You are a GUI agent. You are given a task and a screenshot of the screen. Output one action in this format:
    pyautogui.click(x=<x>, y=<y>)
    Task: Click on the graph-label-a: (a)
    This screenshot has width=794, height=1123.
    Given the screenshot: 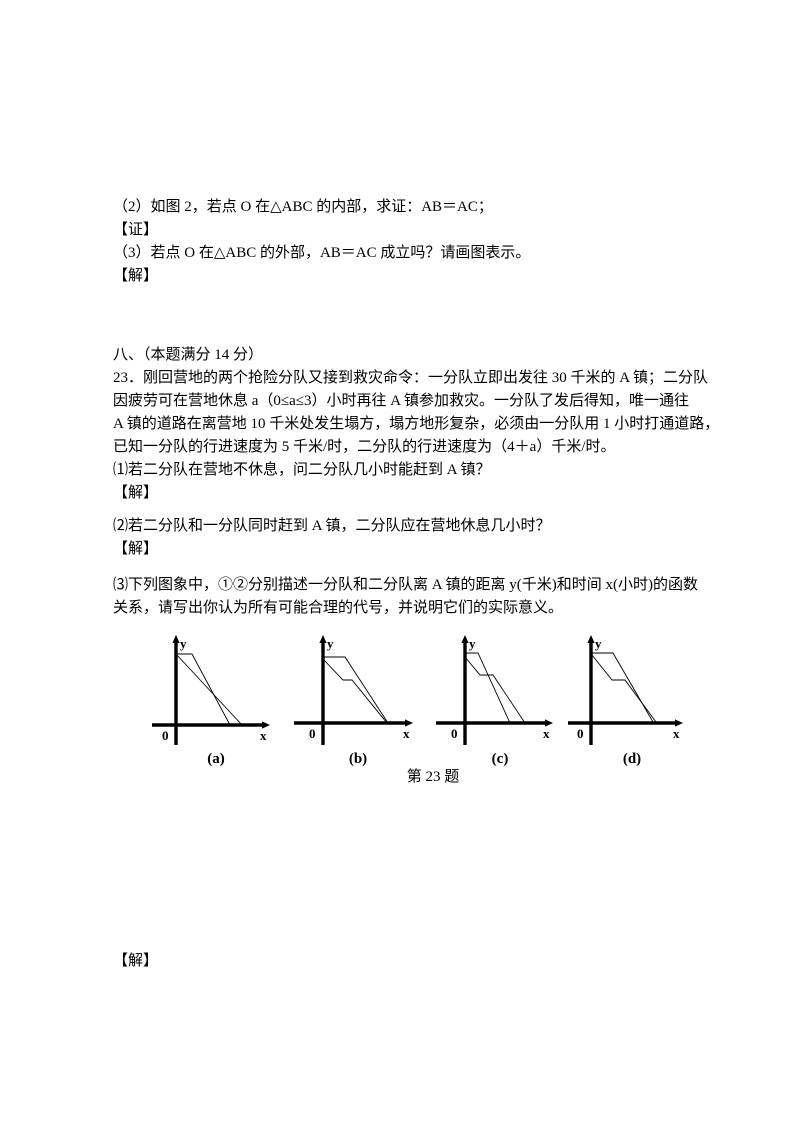 What is the action you would take?
    pyautogui.click(x=216, y=759)
    